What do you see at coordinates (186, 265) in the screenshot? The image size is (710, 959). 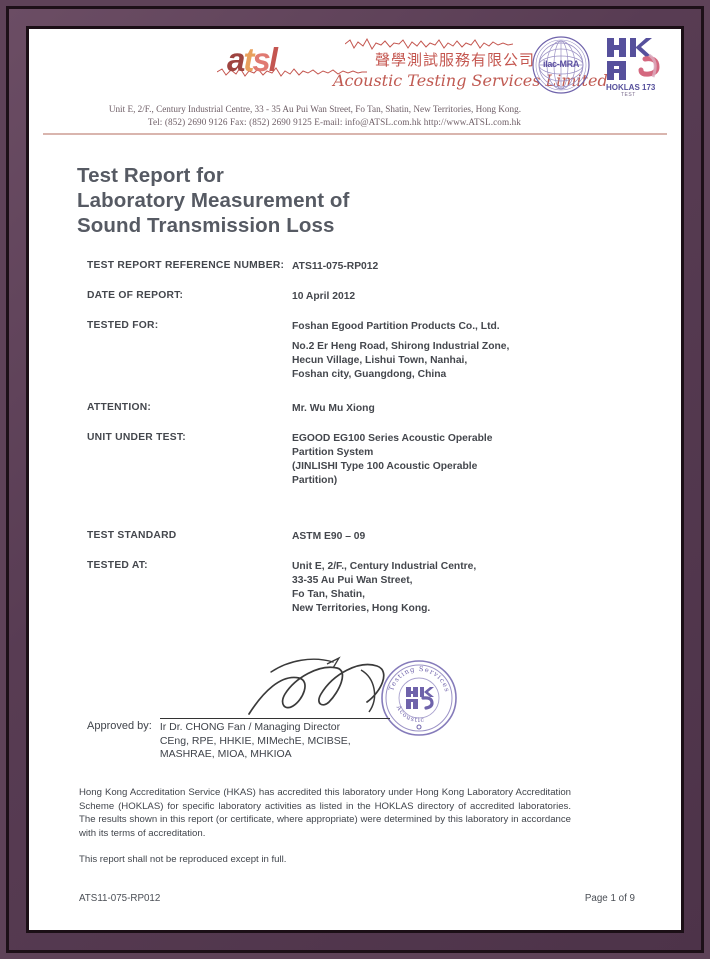 I see `detail-label: TEST REPORT REFERENCE NUMBER:` at bounding box center [186, 265].